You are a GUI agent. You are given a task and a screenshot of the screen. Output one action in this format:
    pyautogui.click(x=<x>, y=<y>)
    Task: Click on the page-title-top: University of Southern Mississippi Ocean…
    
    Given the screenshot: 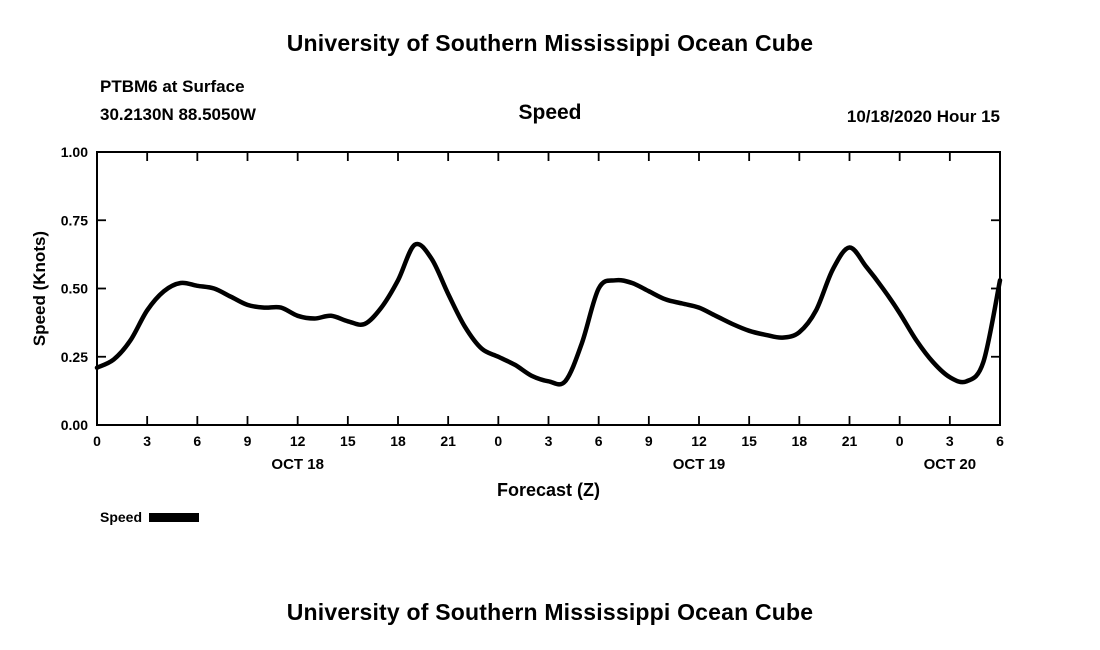 What is the action you would take?
    pyautogui.click(x=550, y=43)
    